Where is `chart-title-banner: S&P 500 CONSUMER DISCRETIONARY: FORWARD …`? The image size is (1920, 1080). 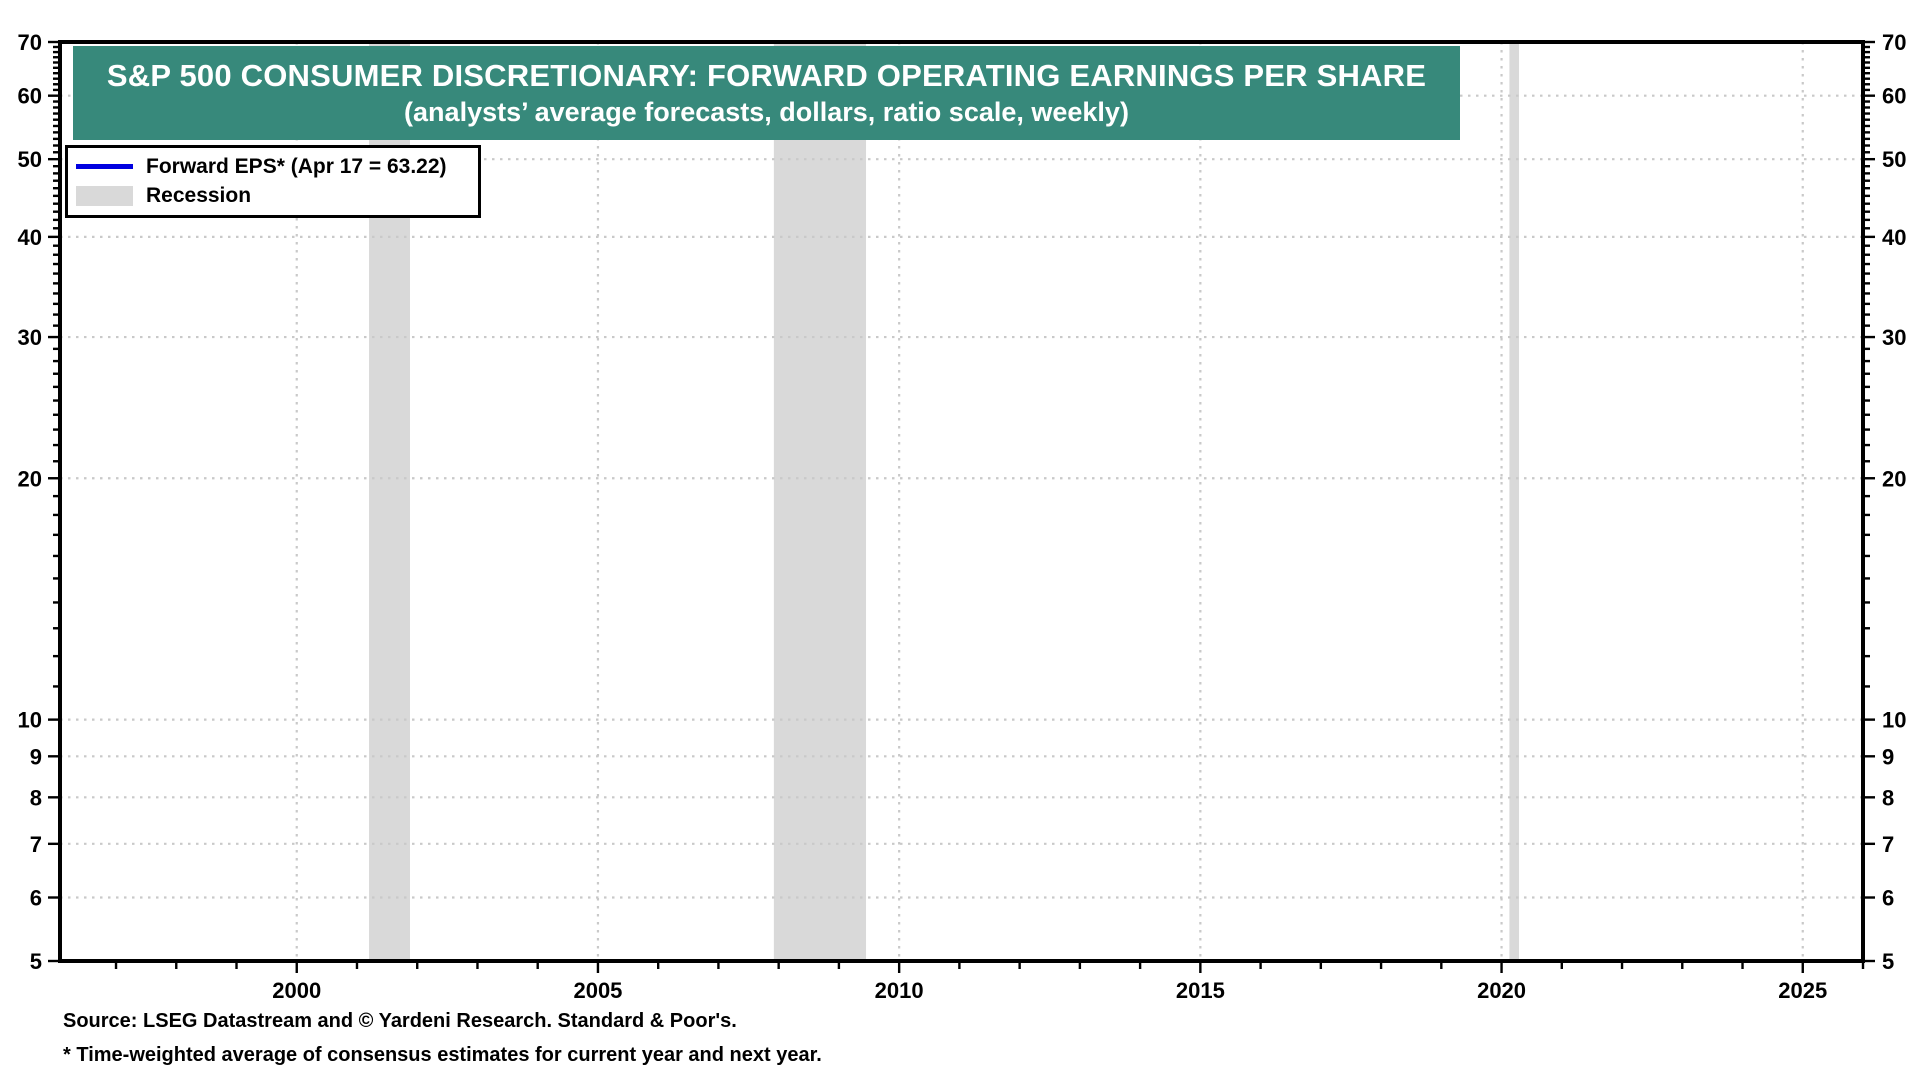 chart-title-banner: S&P 500 CONSUMER DISCRETIONARY: FORWARD … is located at coordinates (766, 93).